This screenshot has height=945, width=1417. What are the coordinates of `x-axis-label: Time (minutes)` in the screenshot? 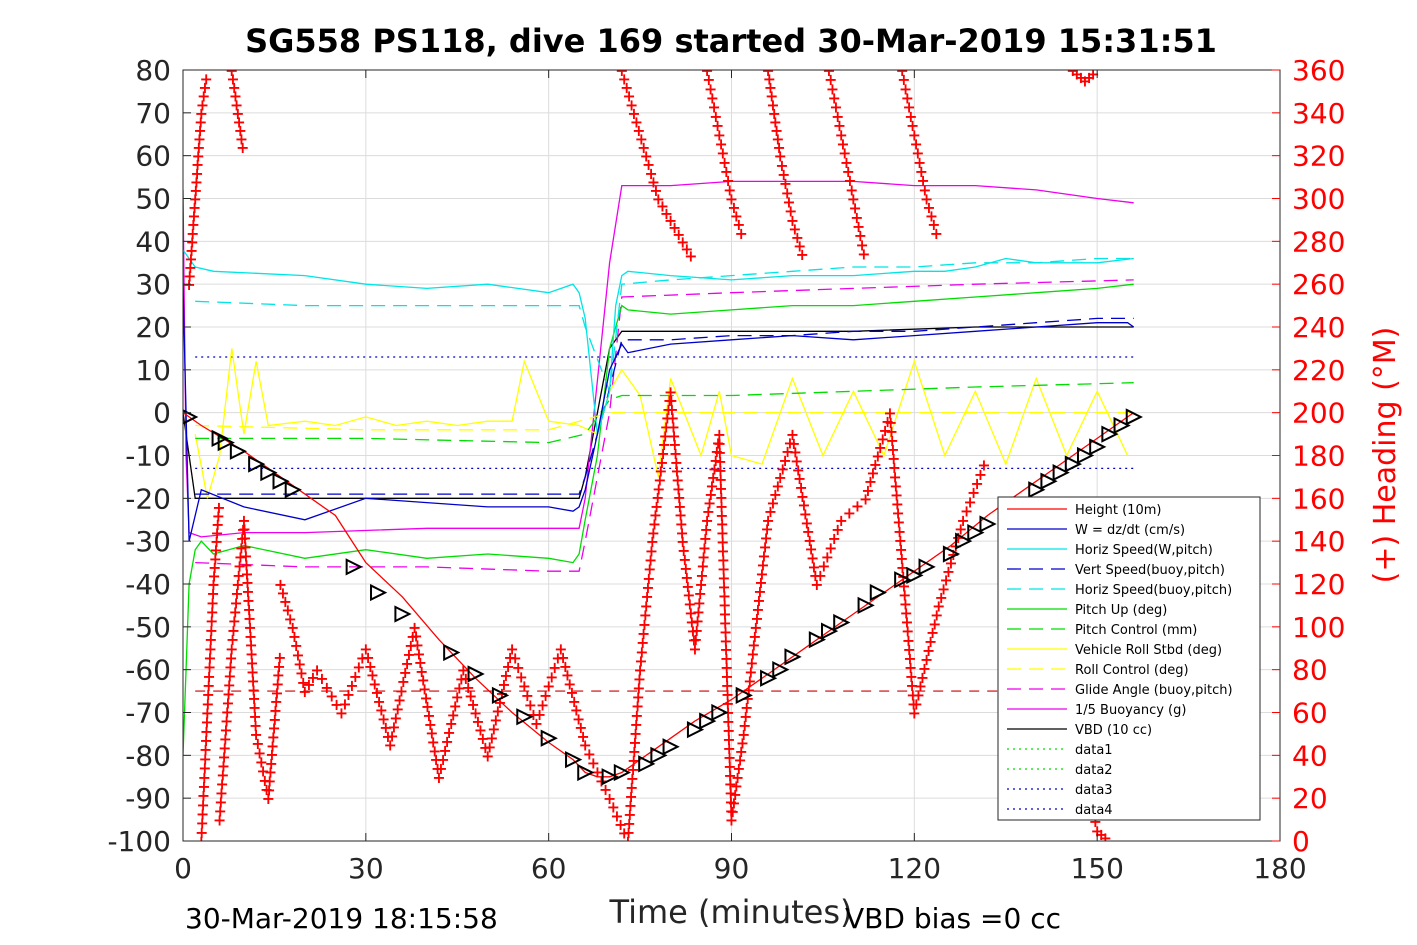 It's located at (731, 912).